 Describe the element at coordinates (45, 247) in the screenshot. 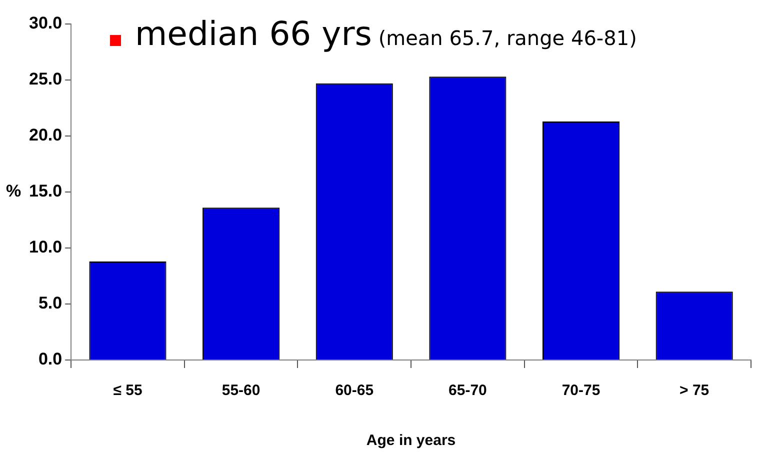

I see `y-tick-label: 10.0` at that location.